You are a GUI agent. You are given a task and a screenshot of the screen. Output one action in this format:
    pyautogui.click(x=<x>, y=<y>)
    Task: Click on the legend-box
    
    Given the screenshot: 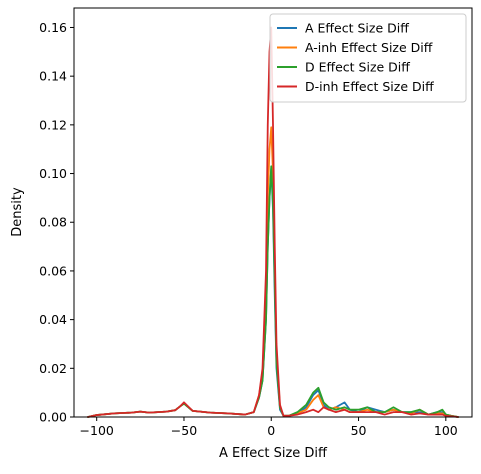 What is the action you would take?
    pyautogui.click(x=368, y=58)
    